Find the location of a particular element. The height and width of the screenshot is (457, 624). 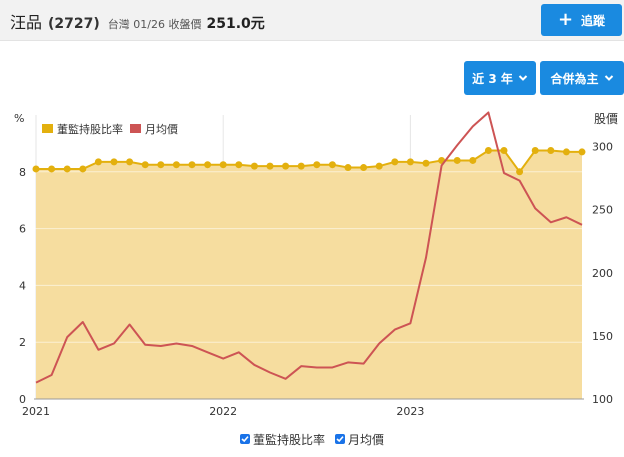

left-tick-label: 8 is located at coordinates (22, 172).